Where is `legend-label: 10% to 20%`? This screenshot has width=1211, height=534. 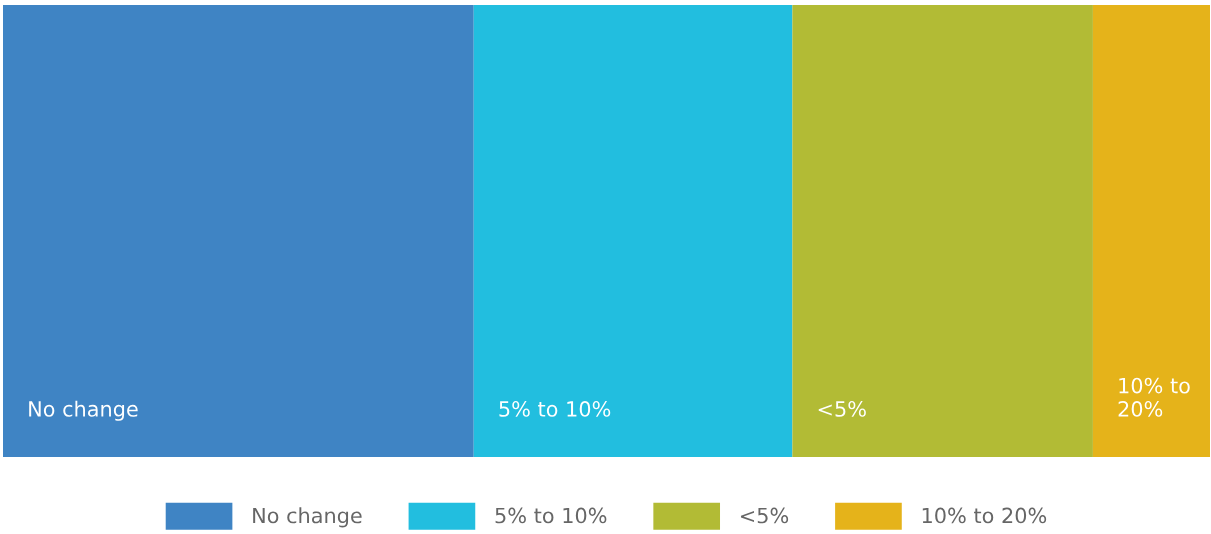
legend-label: 10% to 20% is located at coordinates (984, 515).